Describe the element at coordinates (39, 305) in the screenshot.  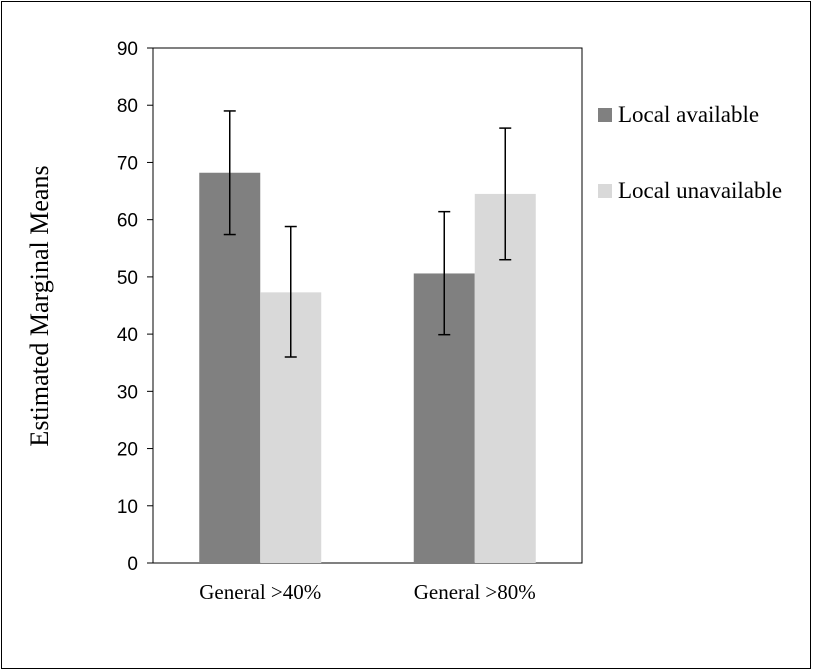
I see `y-axis-title: Estimated Marginal Means` at that location.